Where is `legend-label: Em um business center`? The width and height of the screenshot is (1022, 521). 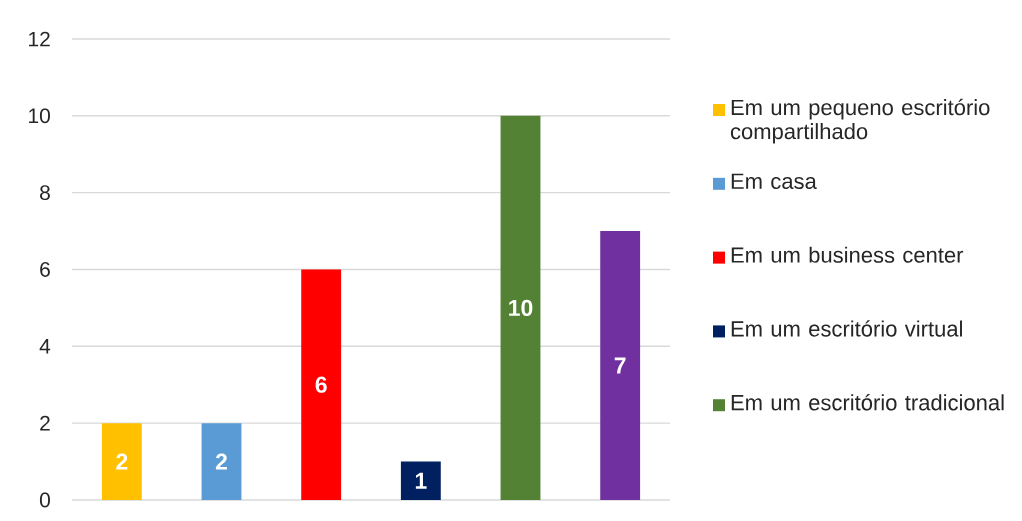 legend-label: Em um business center is located at coordinates (847, 254).